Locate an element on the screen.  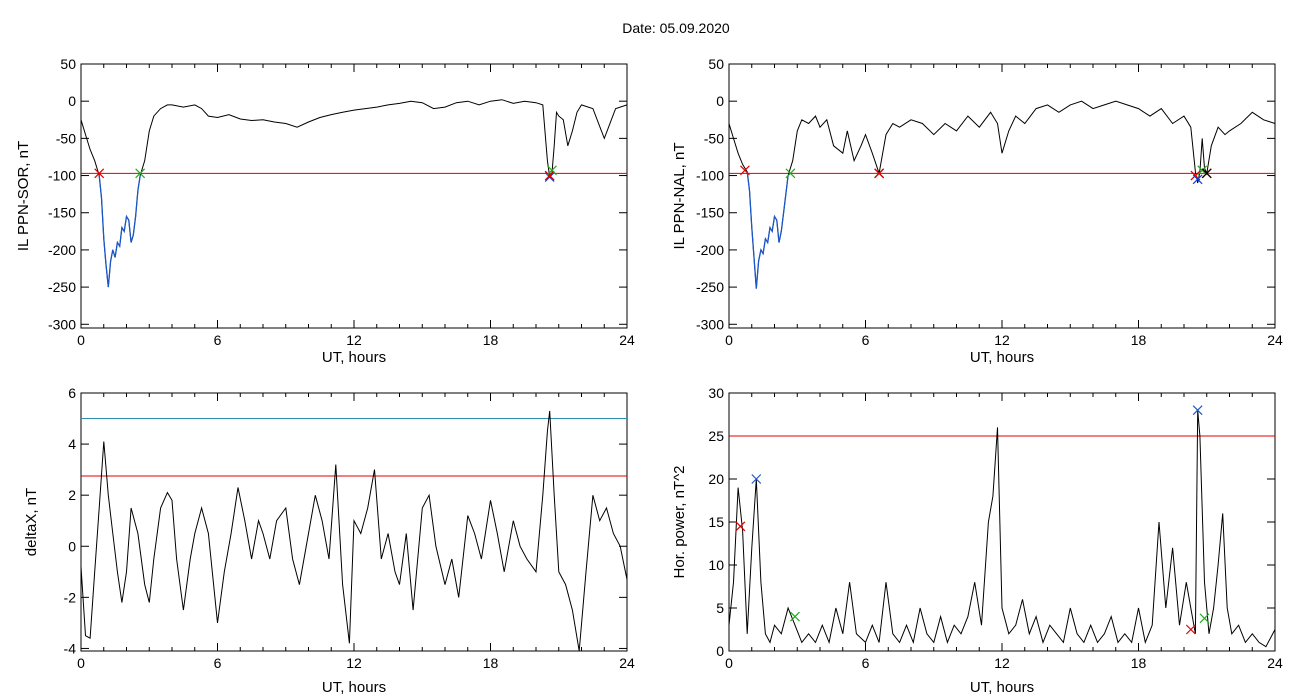
y-axis-label: deltaX, nT is located at coordinates (31, 522).